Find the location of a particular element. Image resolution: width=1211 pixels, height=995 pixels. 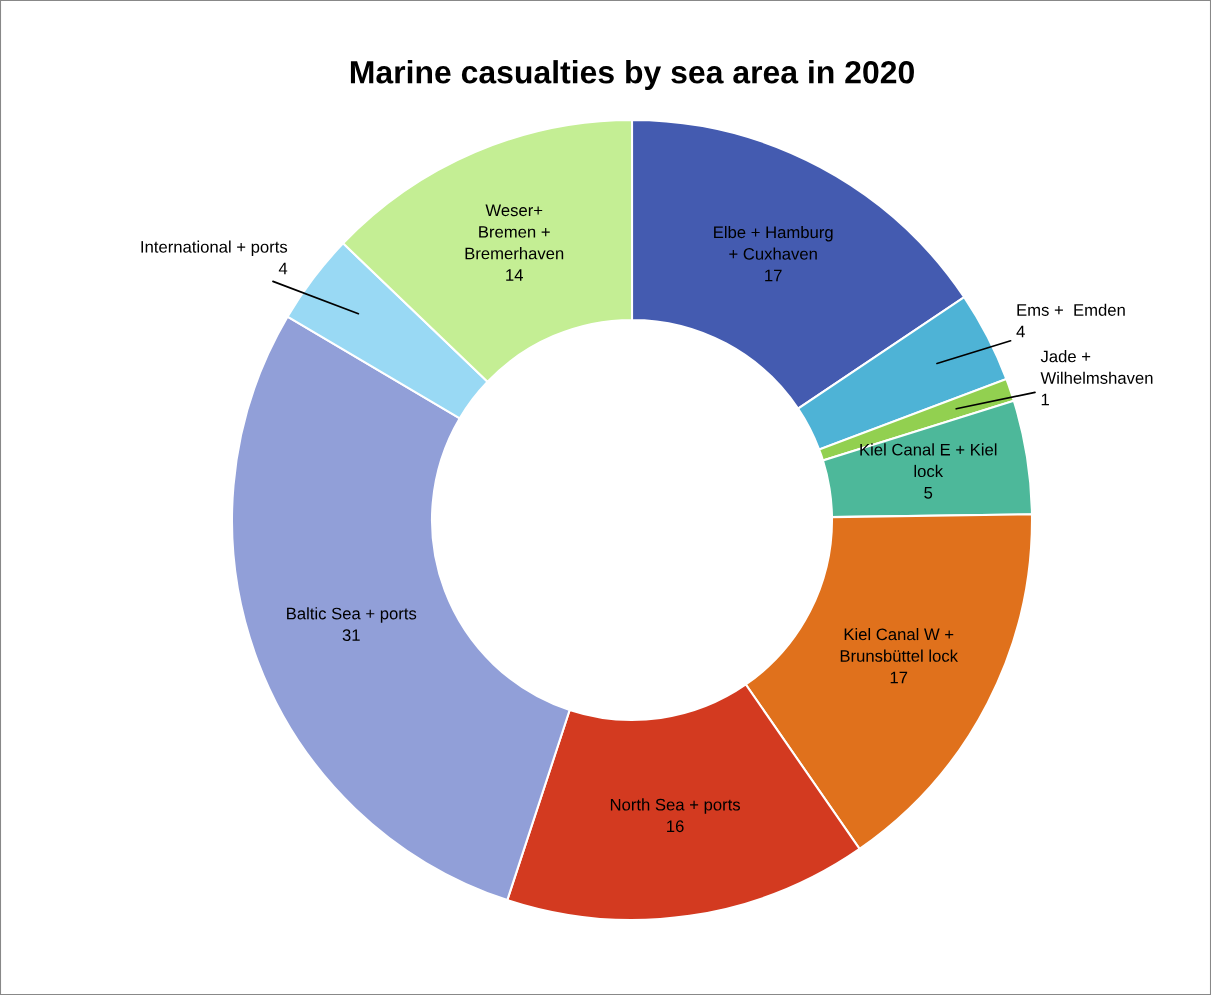

data-label: 16 is located at coordinates (675, 826).